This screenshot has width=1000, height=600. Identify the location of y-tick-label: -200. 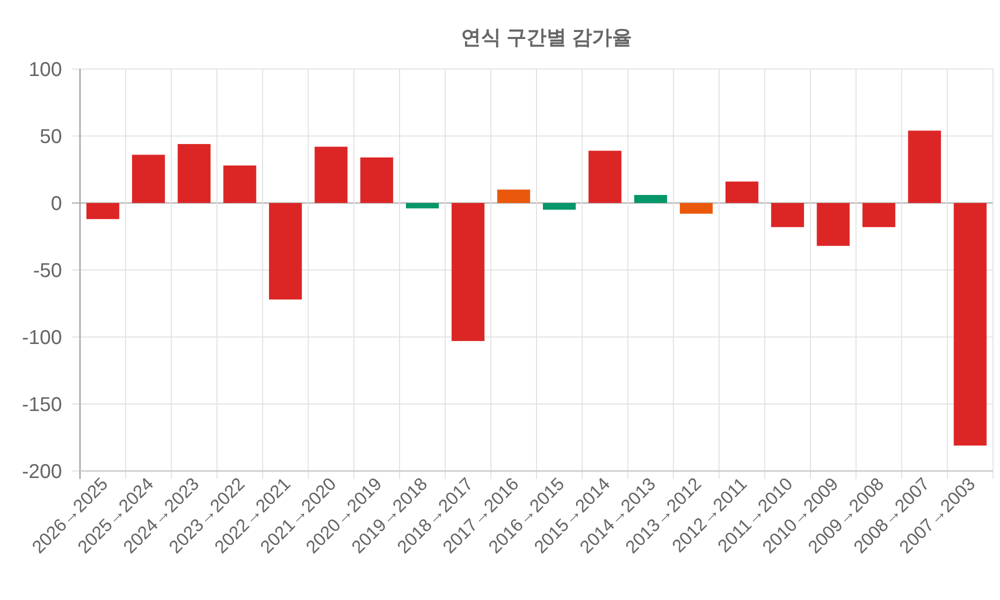
(42, 472).